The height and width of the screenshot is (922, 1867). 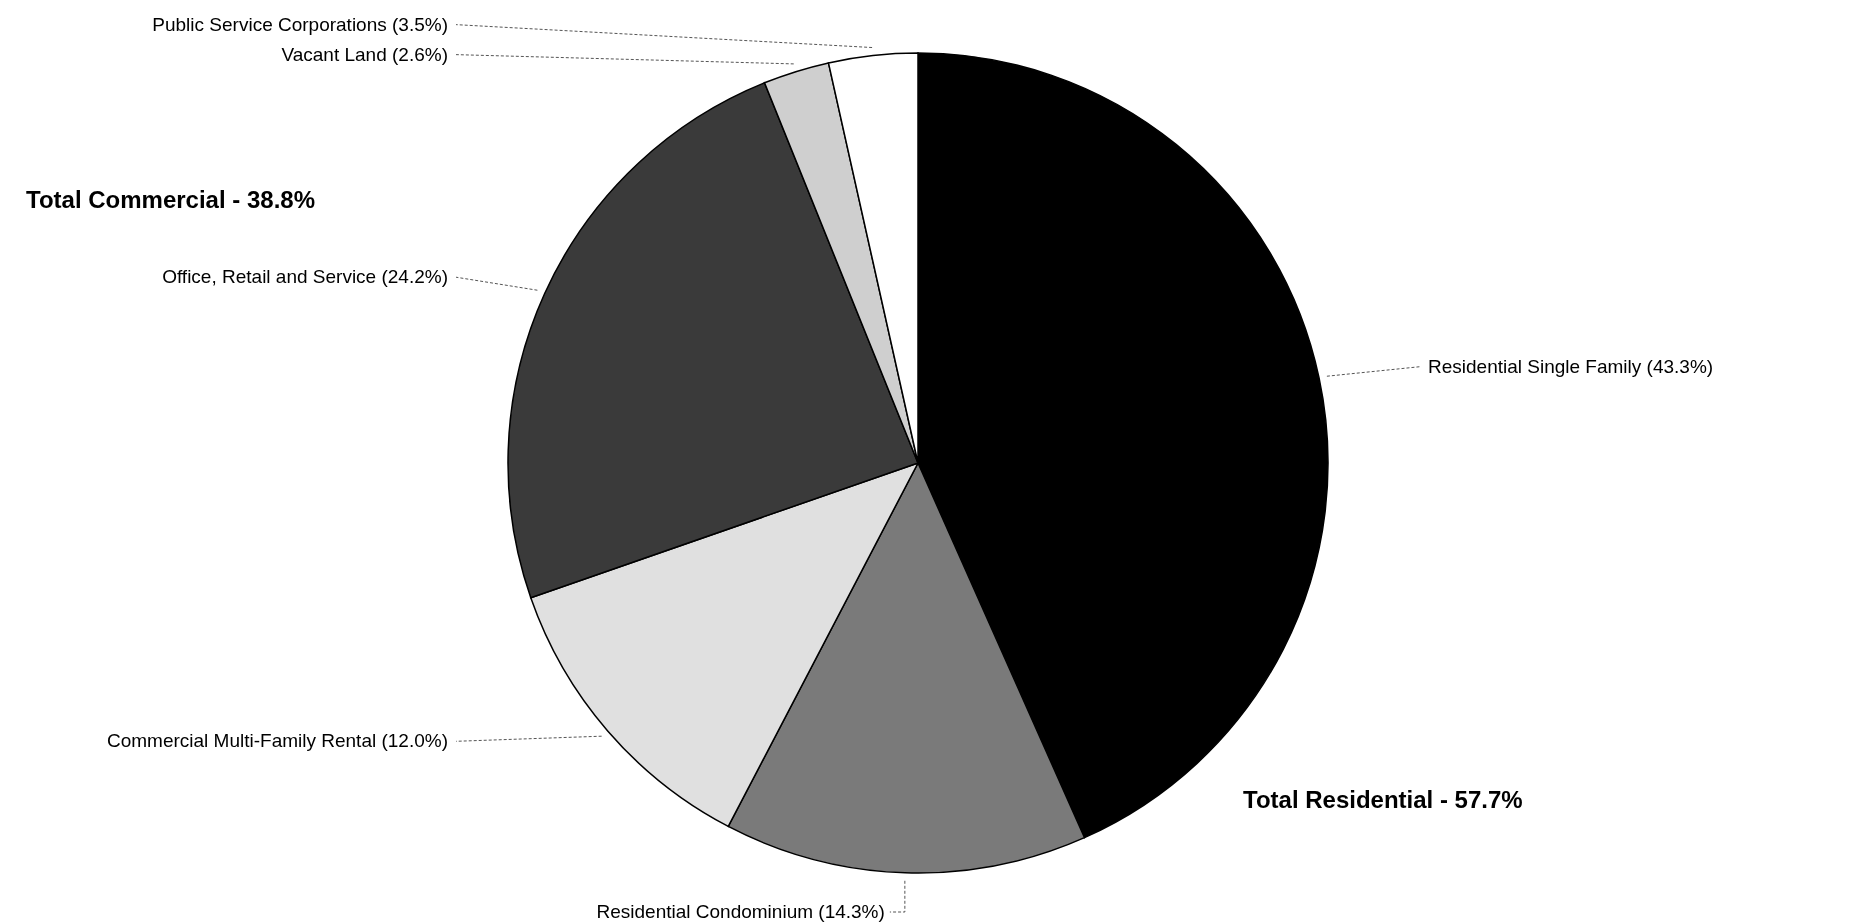 I want to click on slice-label: Vacant Land (2.6%), so click(x=364, y=54).